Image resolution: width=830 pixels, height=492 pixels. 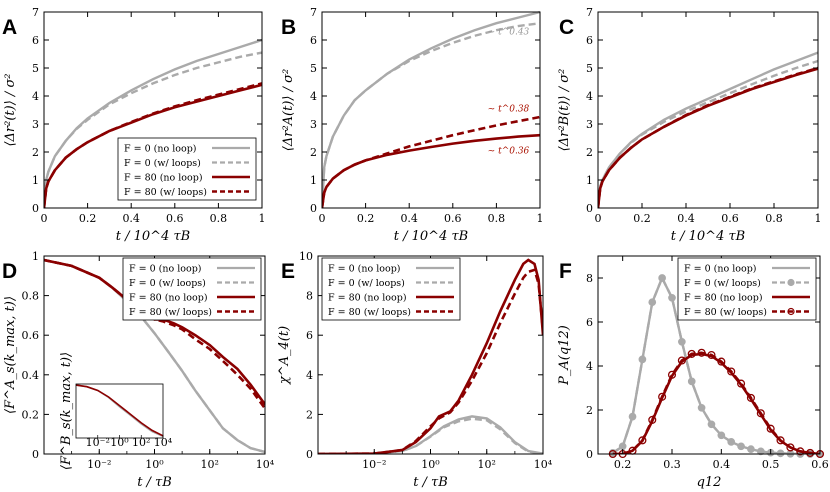 I want to click on annotation-3: ∼ t^0.36, so click(x=509, y=151).